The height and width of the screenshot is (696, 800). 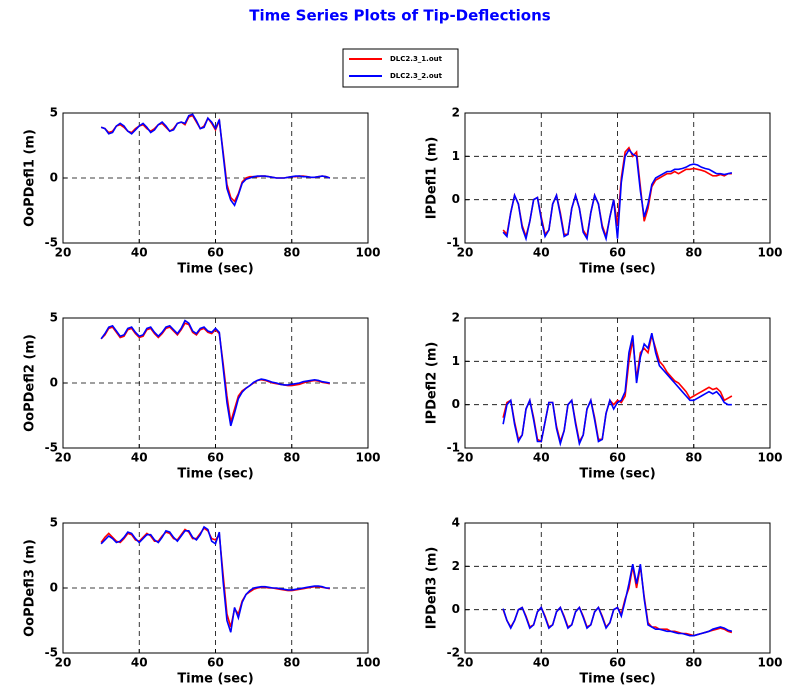 What do you see at coordinates (400, 68) in the screenshot?
I see `legend-box` at bounding box center [400, 68].